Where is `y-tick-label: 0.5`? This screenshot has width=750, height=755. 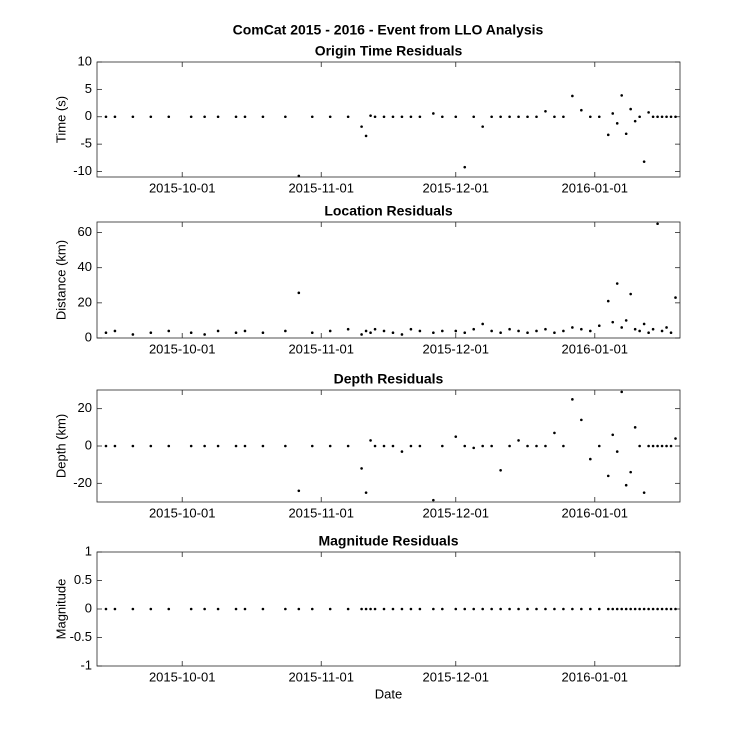 y-tick-label: 0.5 is located at coordinates (83, 579).